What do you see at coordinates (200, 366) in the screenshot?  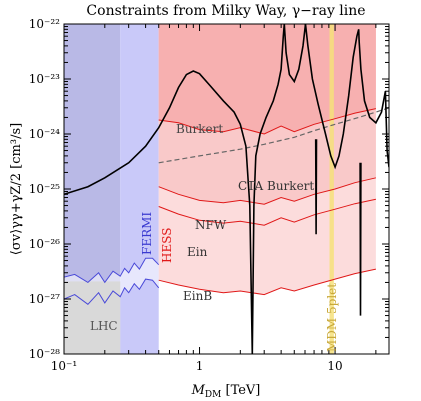 I see `x-tick-label: 1` at bounding box center [200, 366].